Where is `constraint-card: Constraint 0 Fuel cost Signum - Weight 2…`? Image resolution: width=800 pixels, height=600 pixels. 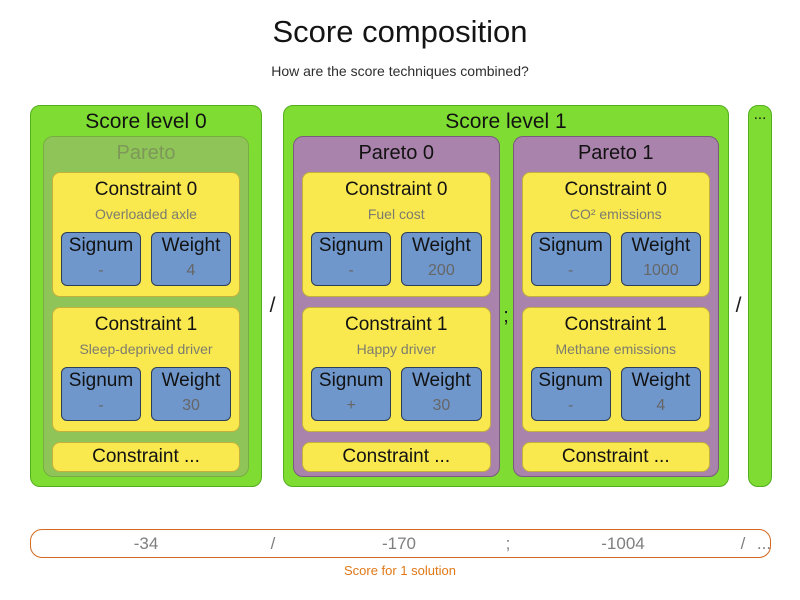
constraint-card: Constraint 0 Fuel cost Signum - Weight 2… is located at coordinates (396, 234).